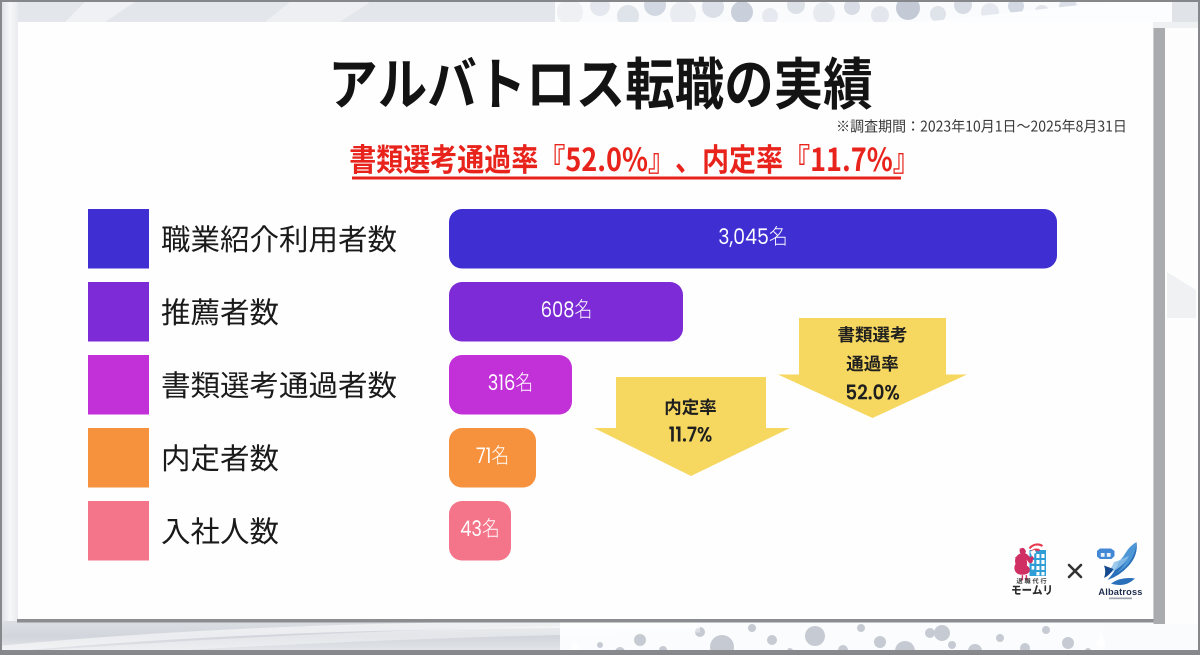 The image size is (1200, 655). I want to click on svg-text: Albatross, so click(1120, 592).